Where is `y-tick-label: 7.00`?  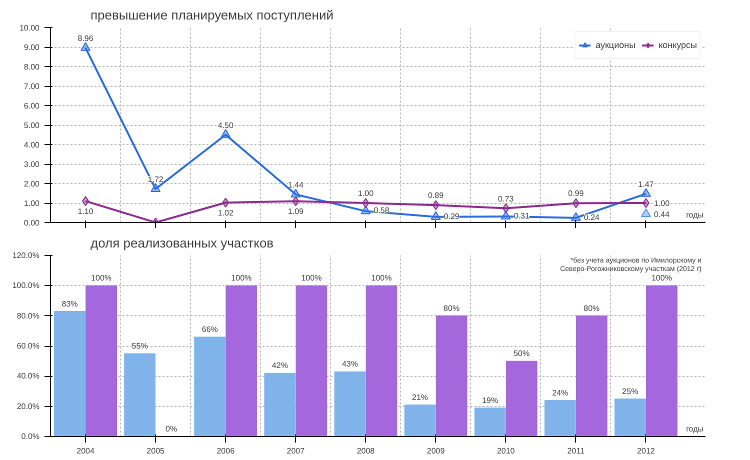
y-tick-label: 7.00 is located at coordinates (32, 86).